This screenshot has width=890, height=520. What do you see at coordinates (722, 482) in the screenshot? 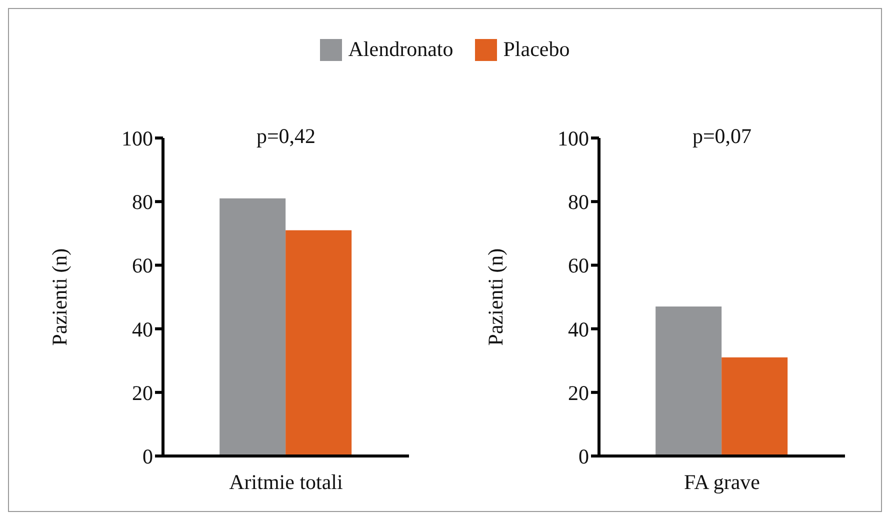
I see `x-tick-label: FA grave` at bounding box center [722, 482].